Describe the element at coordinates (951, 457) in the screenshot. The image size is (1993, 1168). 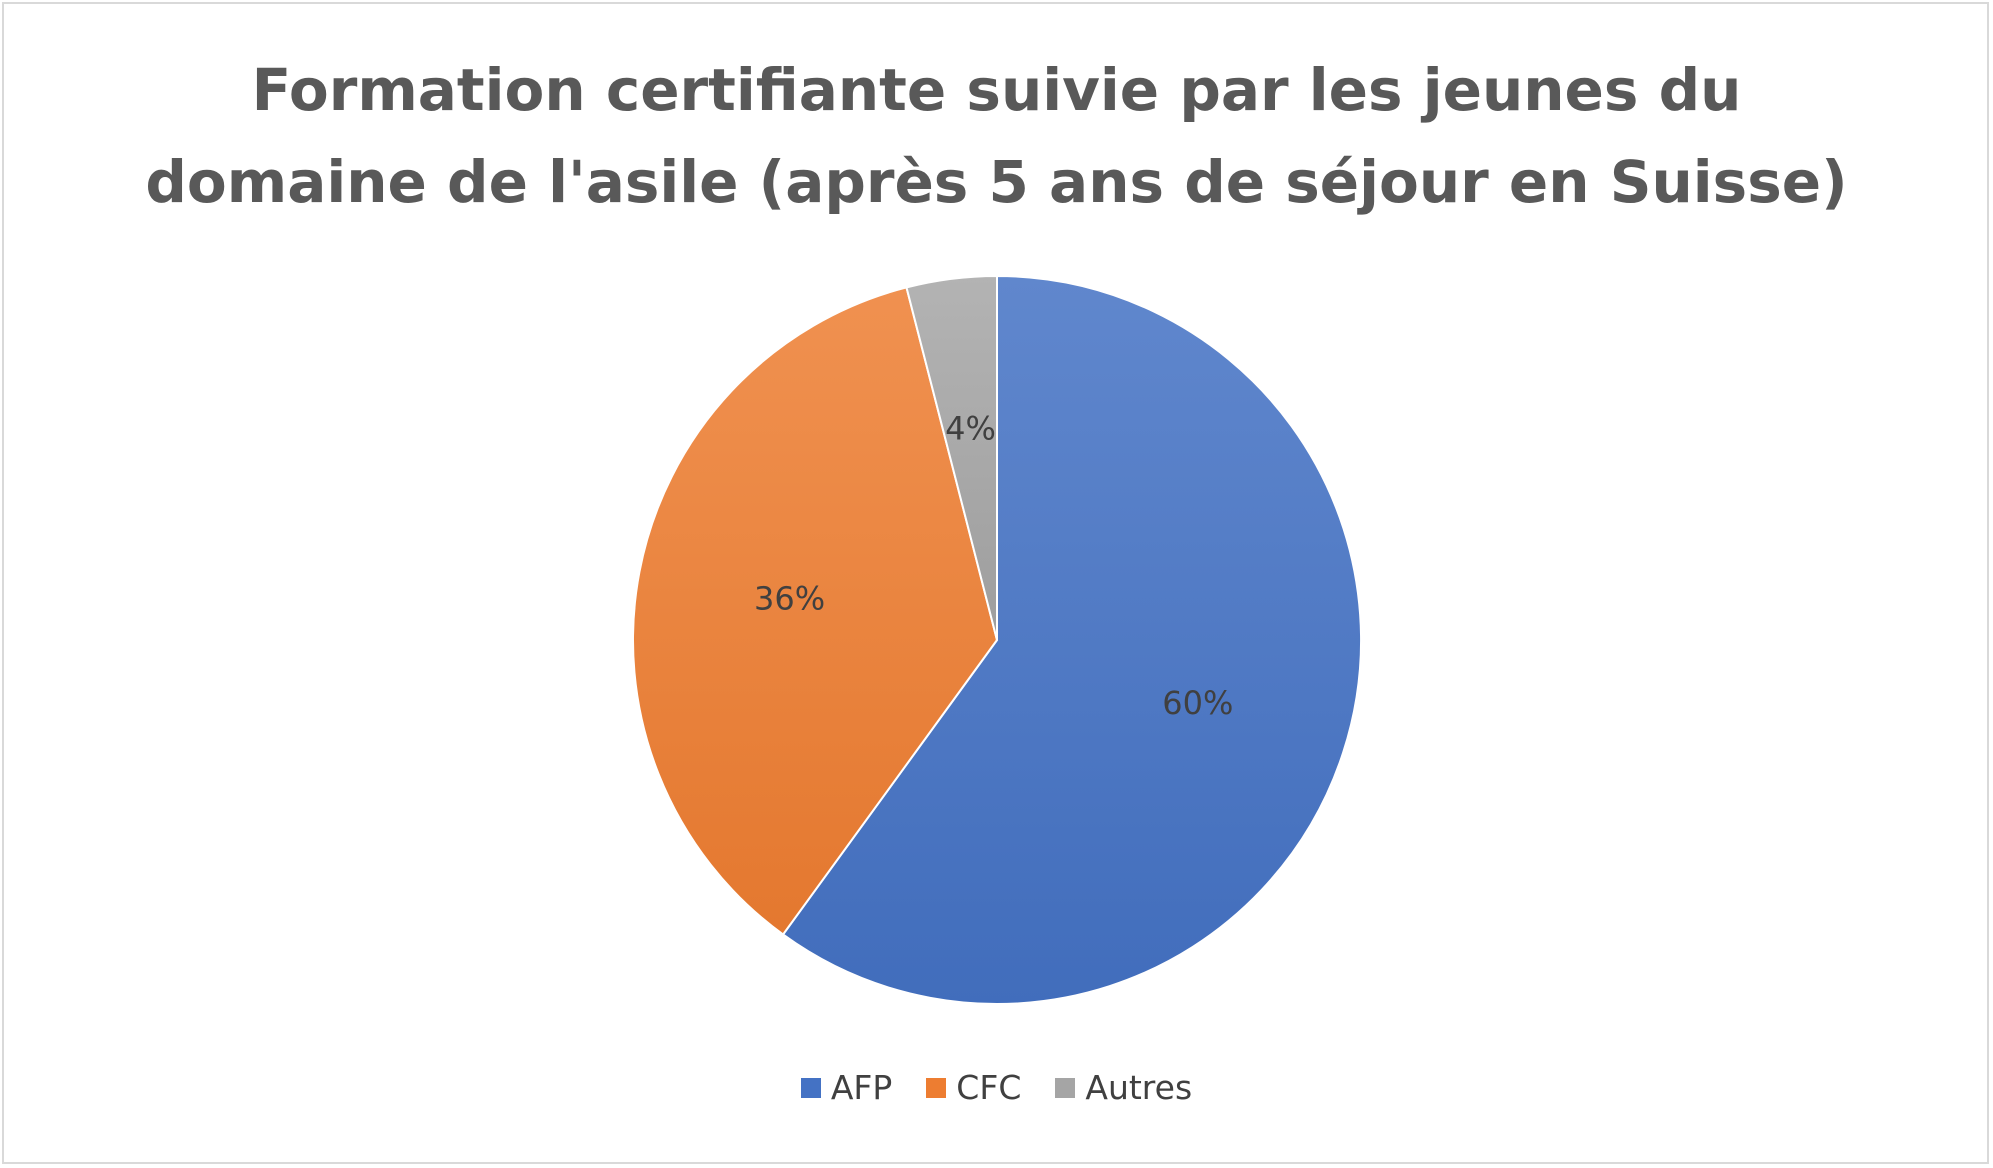
I see `pie-slice-autres` at that location.